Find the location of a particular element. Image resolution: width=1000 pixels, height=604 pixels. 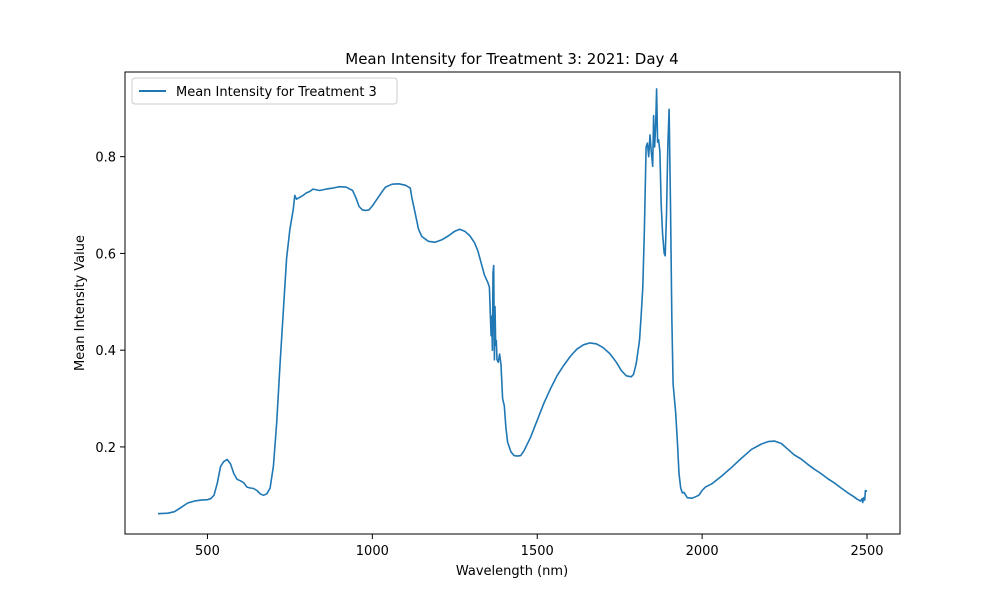

y-tick-label: 0.4 is located at coordinates (105, 351).